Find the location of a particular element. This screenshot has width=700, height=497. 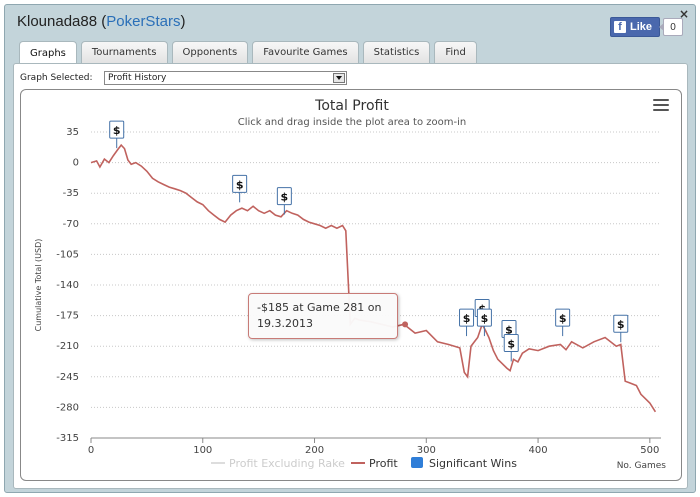

chevron-down-icon is located at coordinates (339, 78).